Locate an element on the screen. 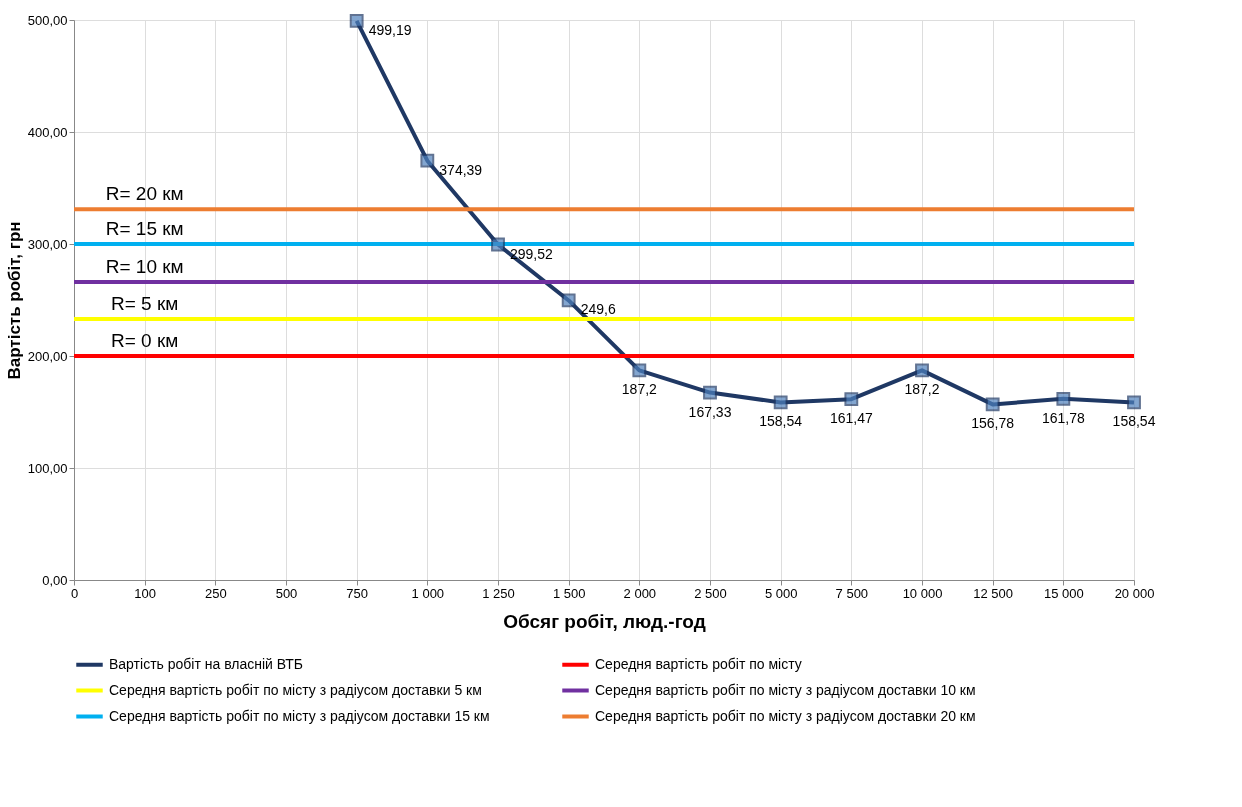 This screenshot has width=1242, height=807. x-tick-label: 20 000 is located at coordinates (1134, 593).